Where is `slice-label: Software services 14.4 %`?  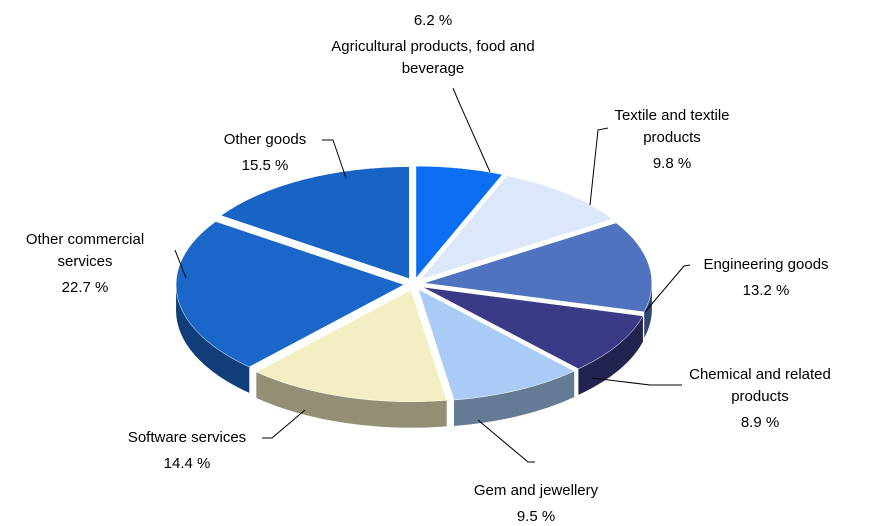 slice-label: Software services 14.4 % is located at coordinates (187, 451).